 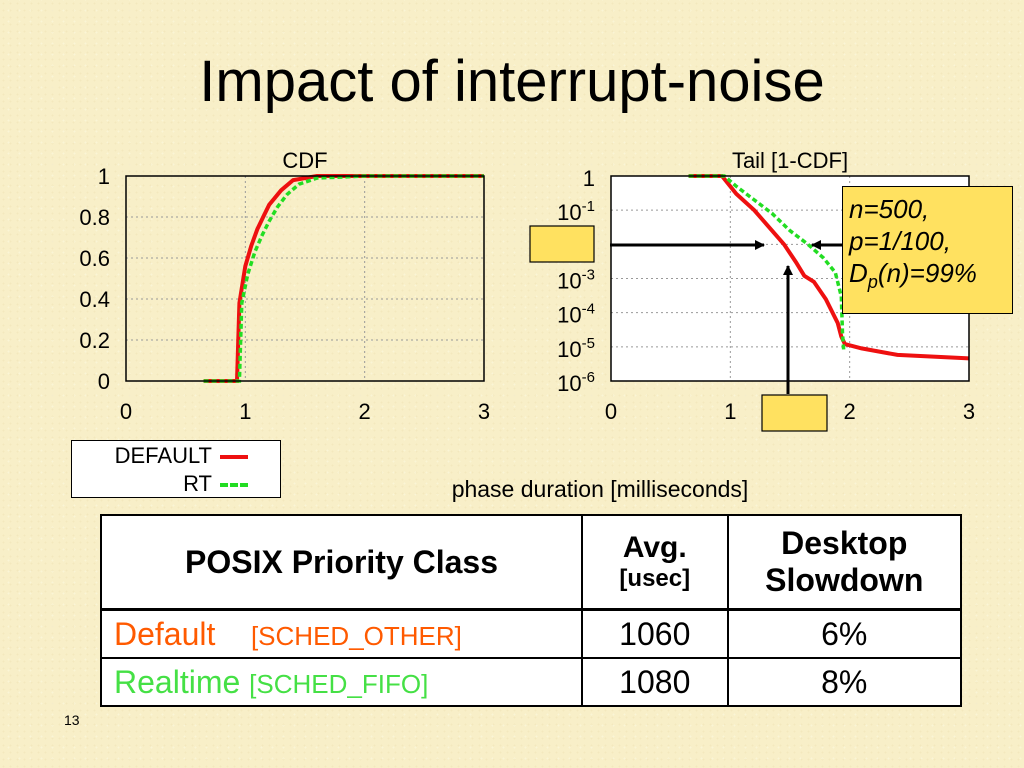 I want to click on cdf-plot-frame, so click(x=305, y=278).